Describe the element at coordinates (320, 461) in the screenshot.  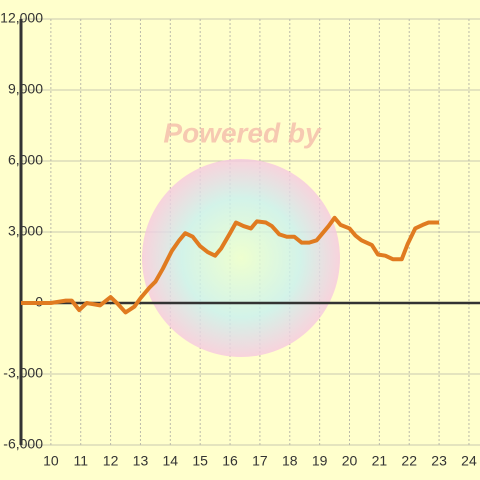
I see `x-tick-label: 19` at that location.